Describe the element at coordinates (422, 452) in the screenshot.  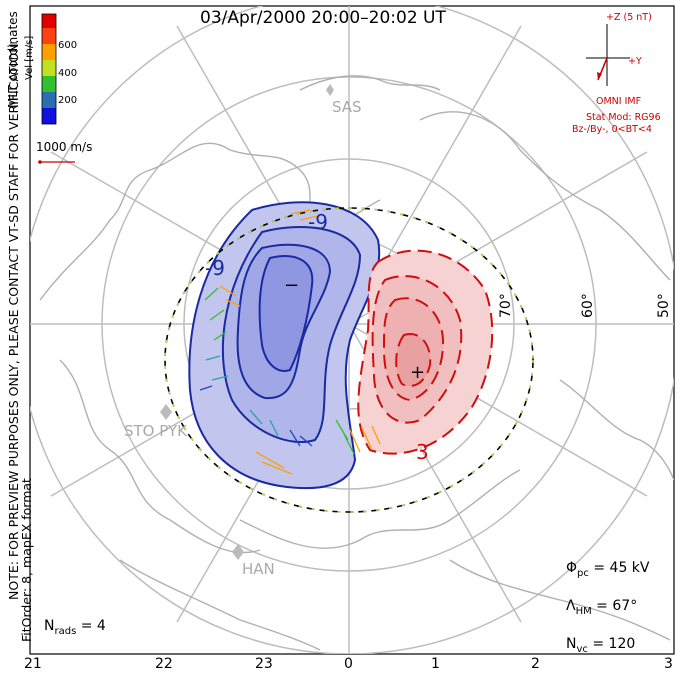
I see `contour-label-pos: 3` at that location.